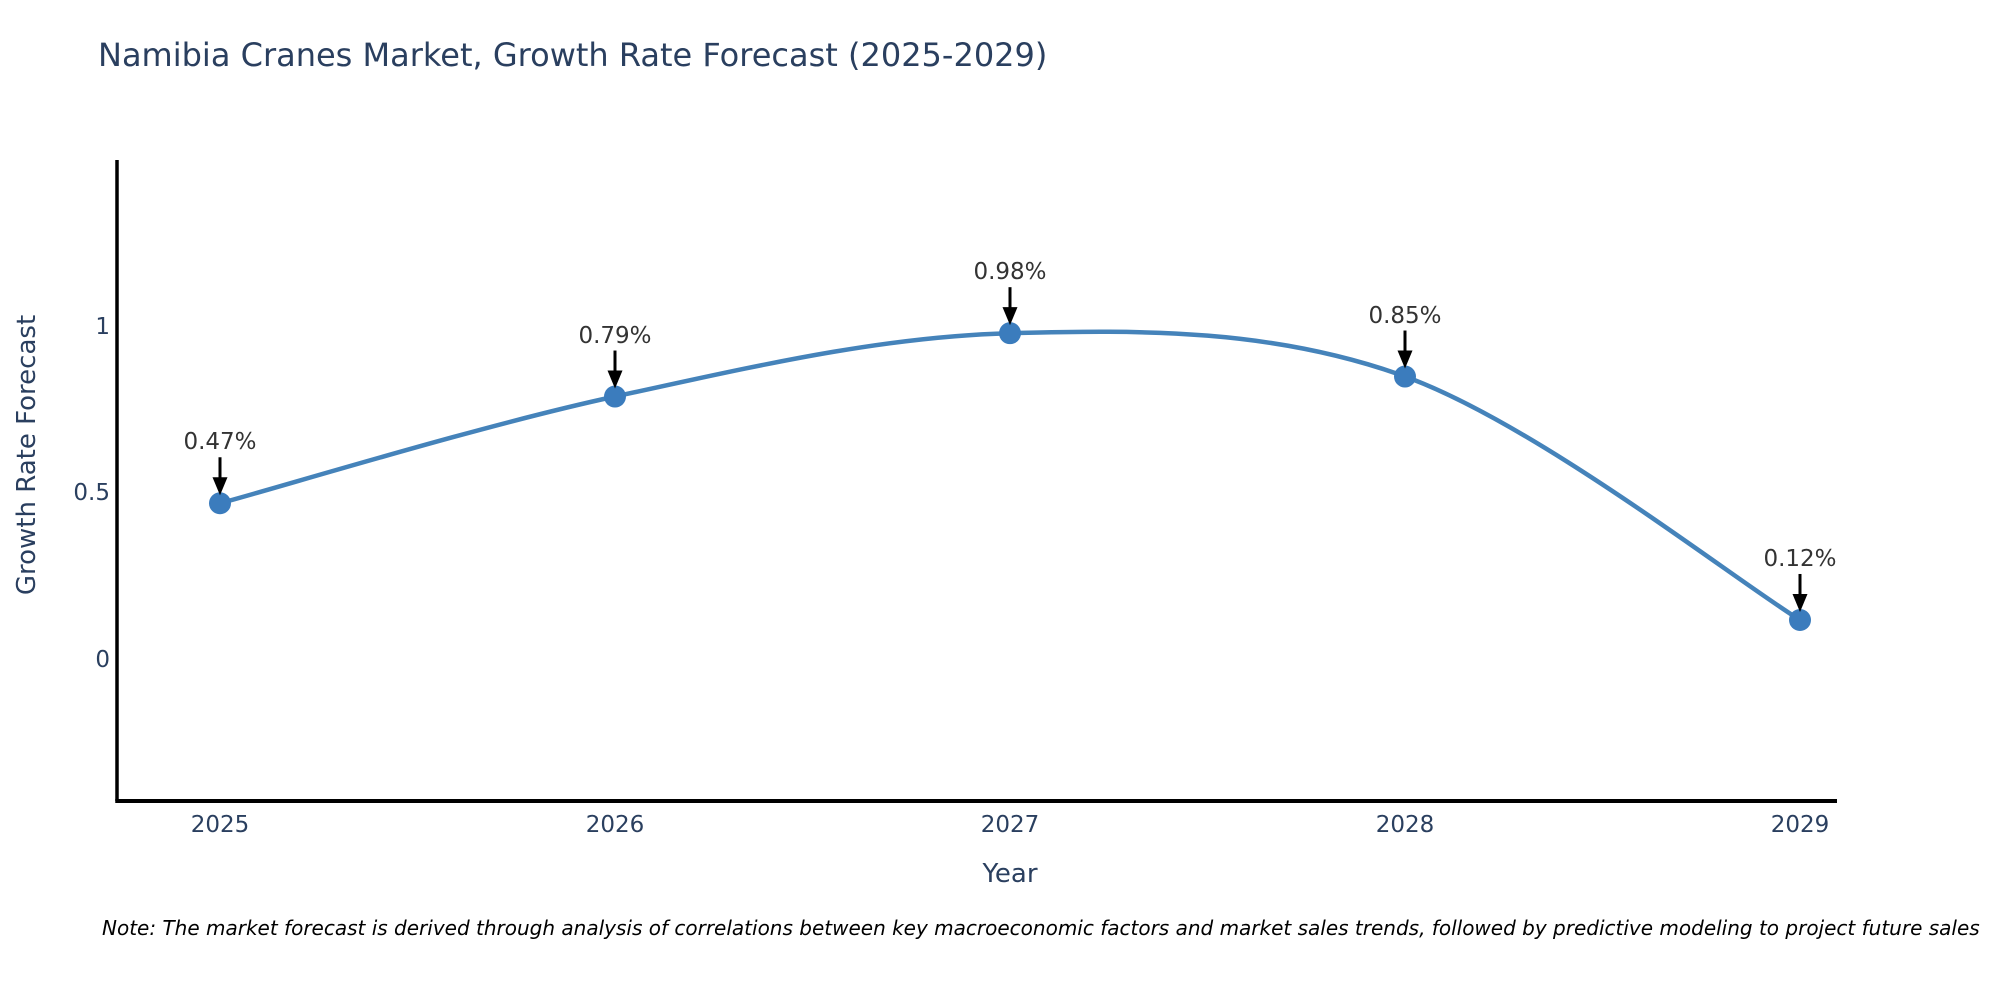 Image resolution: width=2000 pixels, height=1000 pixels. What do you see at coordinates (102, 660) in the screenshot?
I see `y-tick-label: 0` at bounding box center [102, 660].